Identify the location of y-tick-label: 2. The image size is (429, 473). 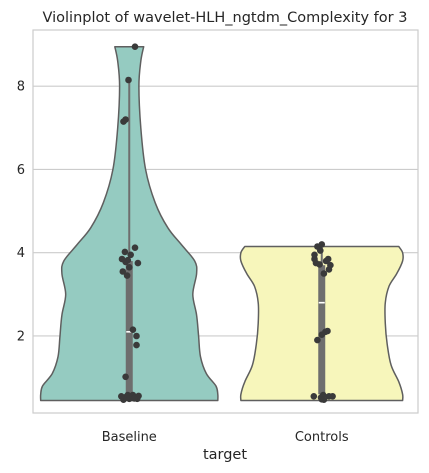
(21, 336).